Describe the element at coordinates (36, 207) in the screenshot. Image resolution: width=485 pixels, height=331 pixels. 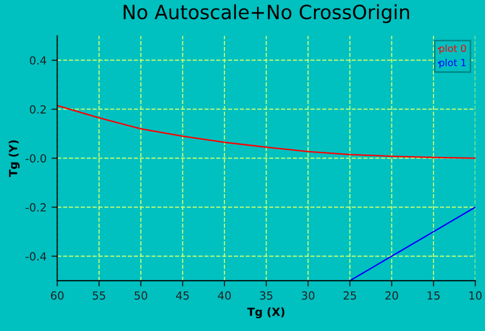
I see `y-tick-label: -0.2` at that location.